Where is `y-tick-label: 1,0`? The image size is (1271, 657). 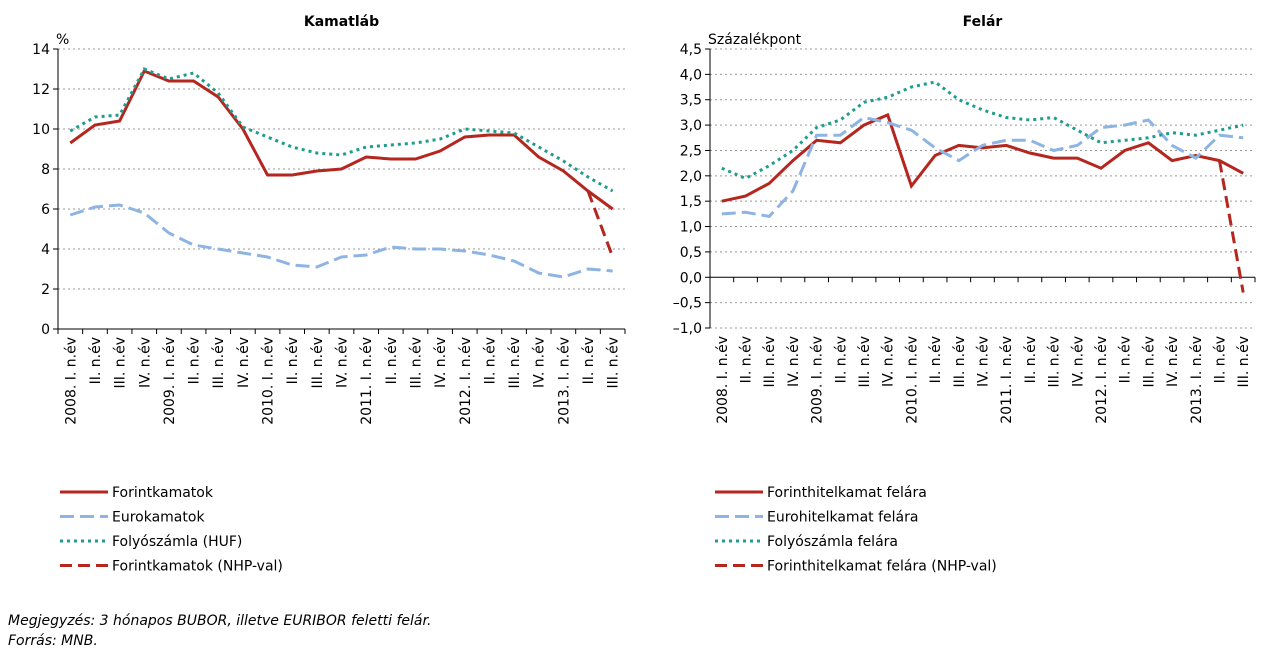
y-tick-label: 1,0 is located at coordinates (691, 228).